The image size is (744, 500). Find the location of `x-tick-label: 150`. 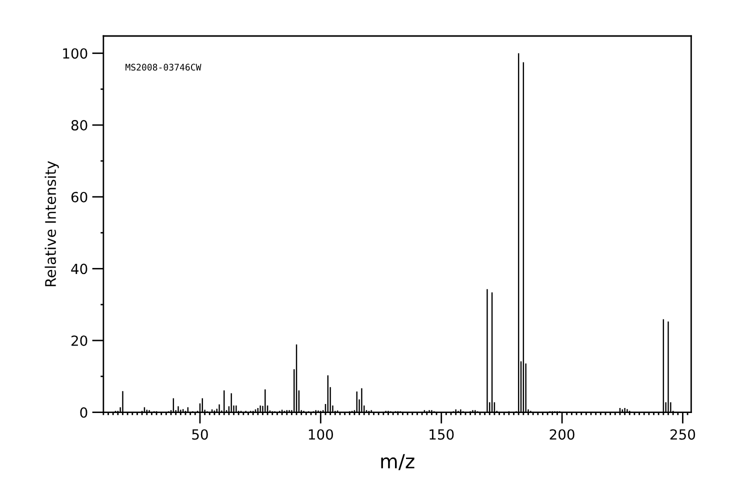

x-tick-label: 150 is located at coordinates (442, 434).